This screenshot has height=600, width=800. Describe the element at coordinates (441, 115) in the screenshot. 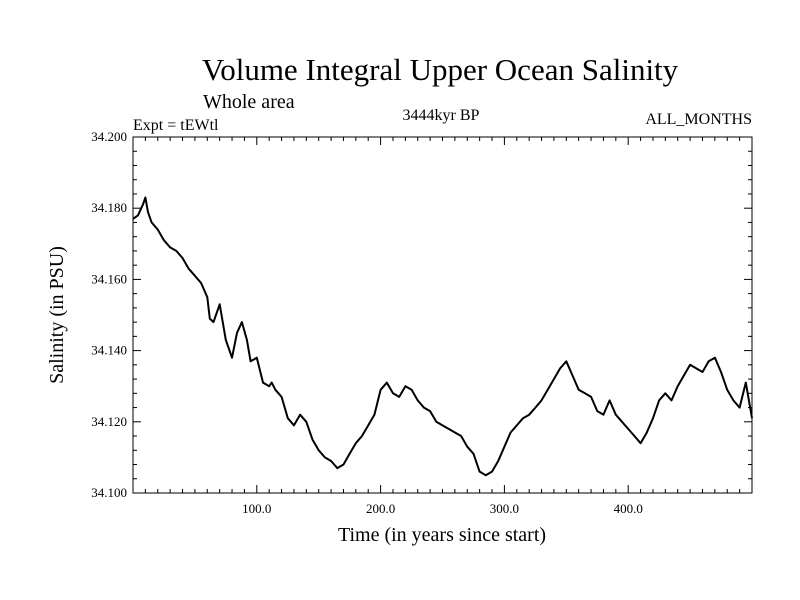

I see `period-label: 3444kyr BP` at that location.